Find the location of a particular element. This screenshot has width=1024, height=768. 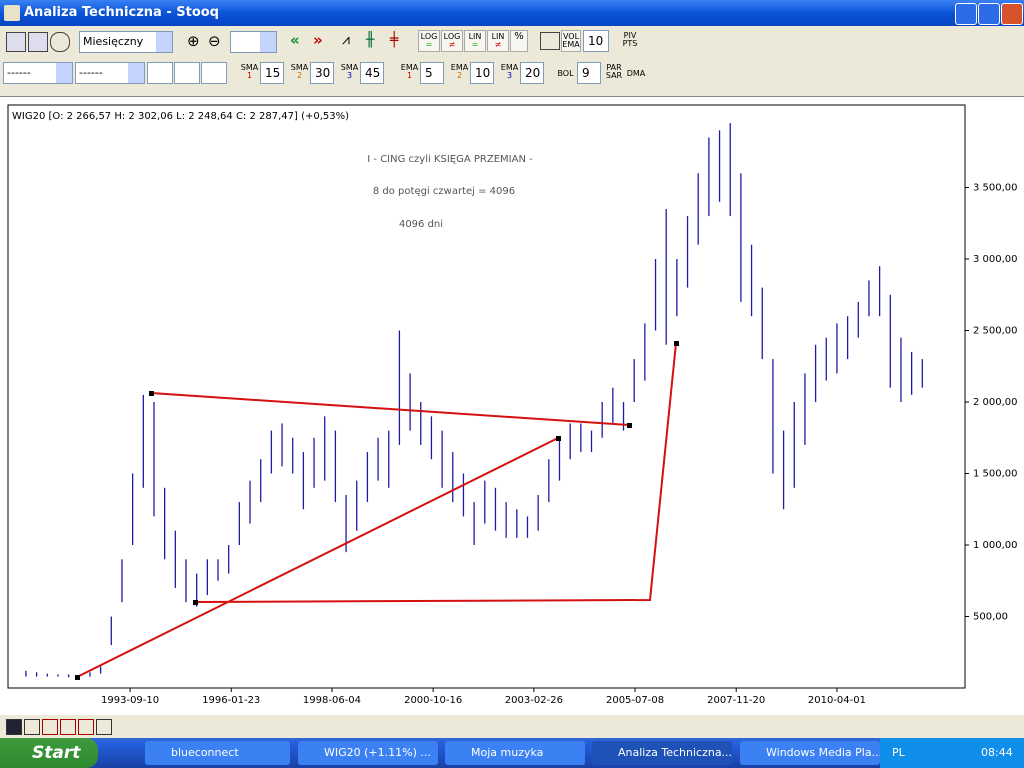

zoom-select is located at coordinates (253, 42).